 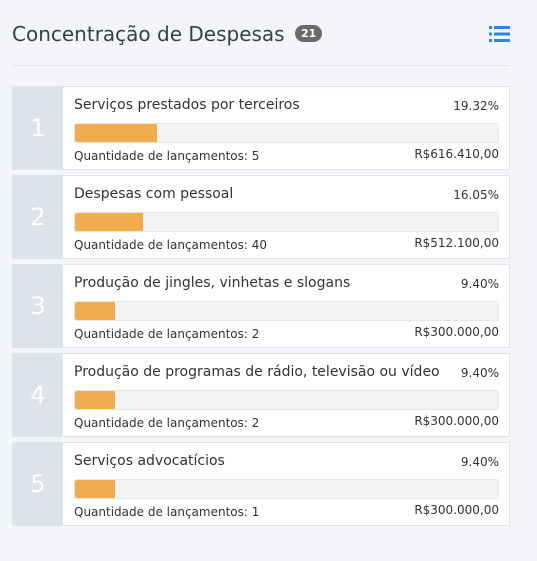 I want to click on count-badge: 21, so click(x=308, y=33).